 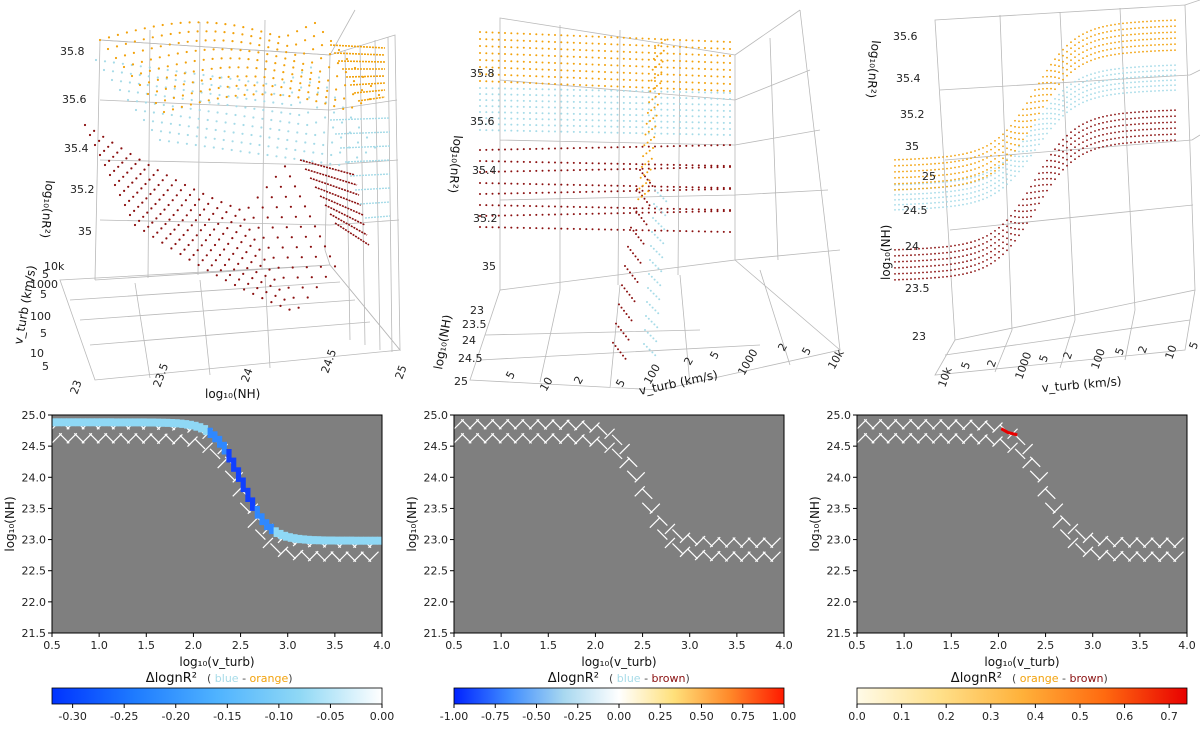 What do you see at coordinates (549, 645) in the screenshot?
I see `x-tick-label: 1.5` at bounding box center [549, 645].